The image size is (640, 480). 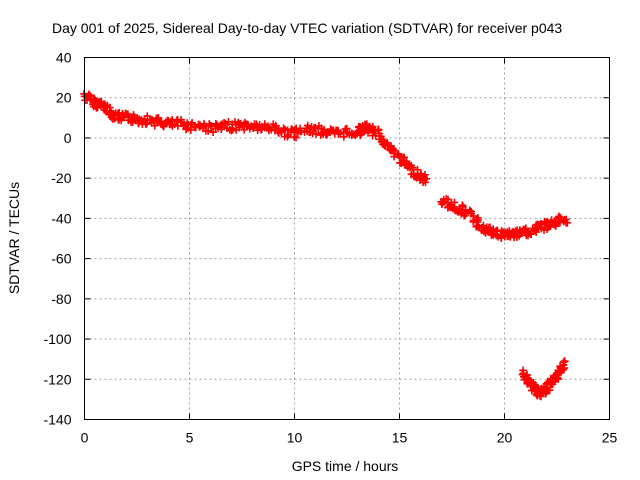 What do you see at coordinates (14, 238) in the screenshot?
I see `y-axis-label: SDTVAR / TECUs` at bounding box center [14, 238].